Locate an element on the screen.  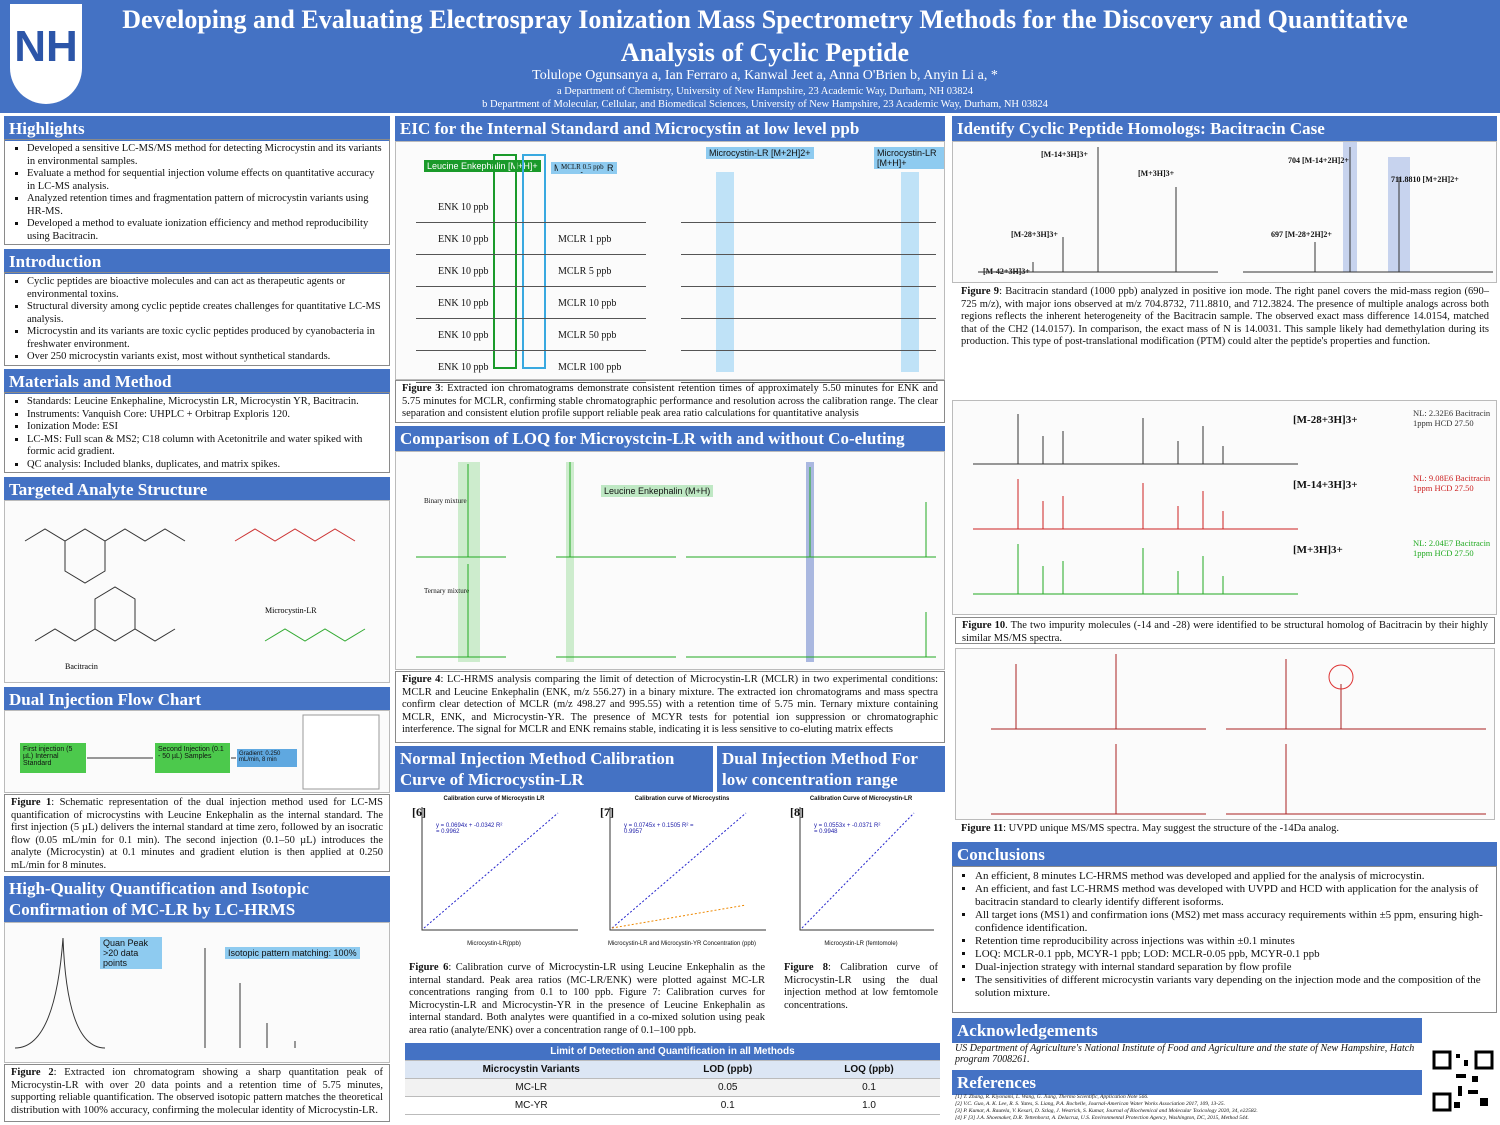
equation: y = 0.0553x + -0.0371 R² = 0.9948 is located at coordinates (847, 829).